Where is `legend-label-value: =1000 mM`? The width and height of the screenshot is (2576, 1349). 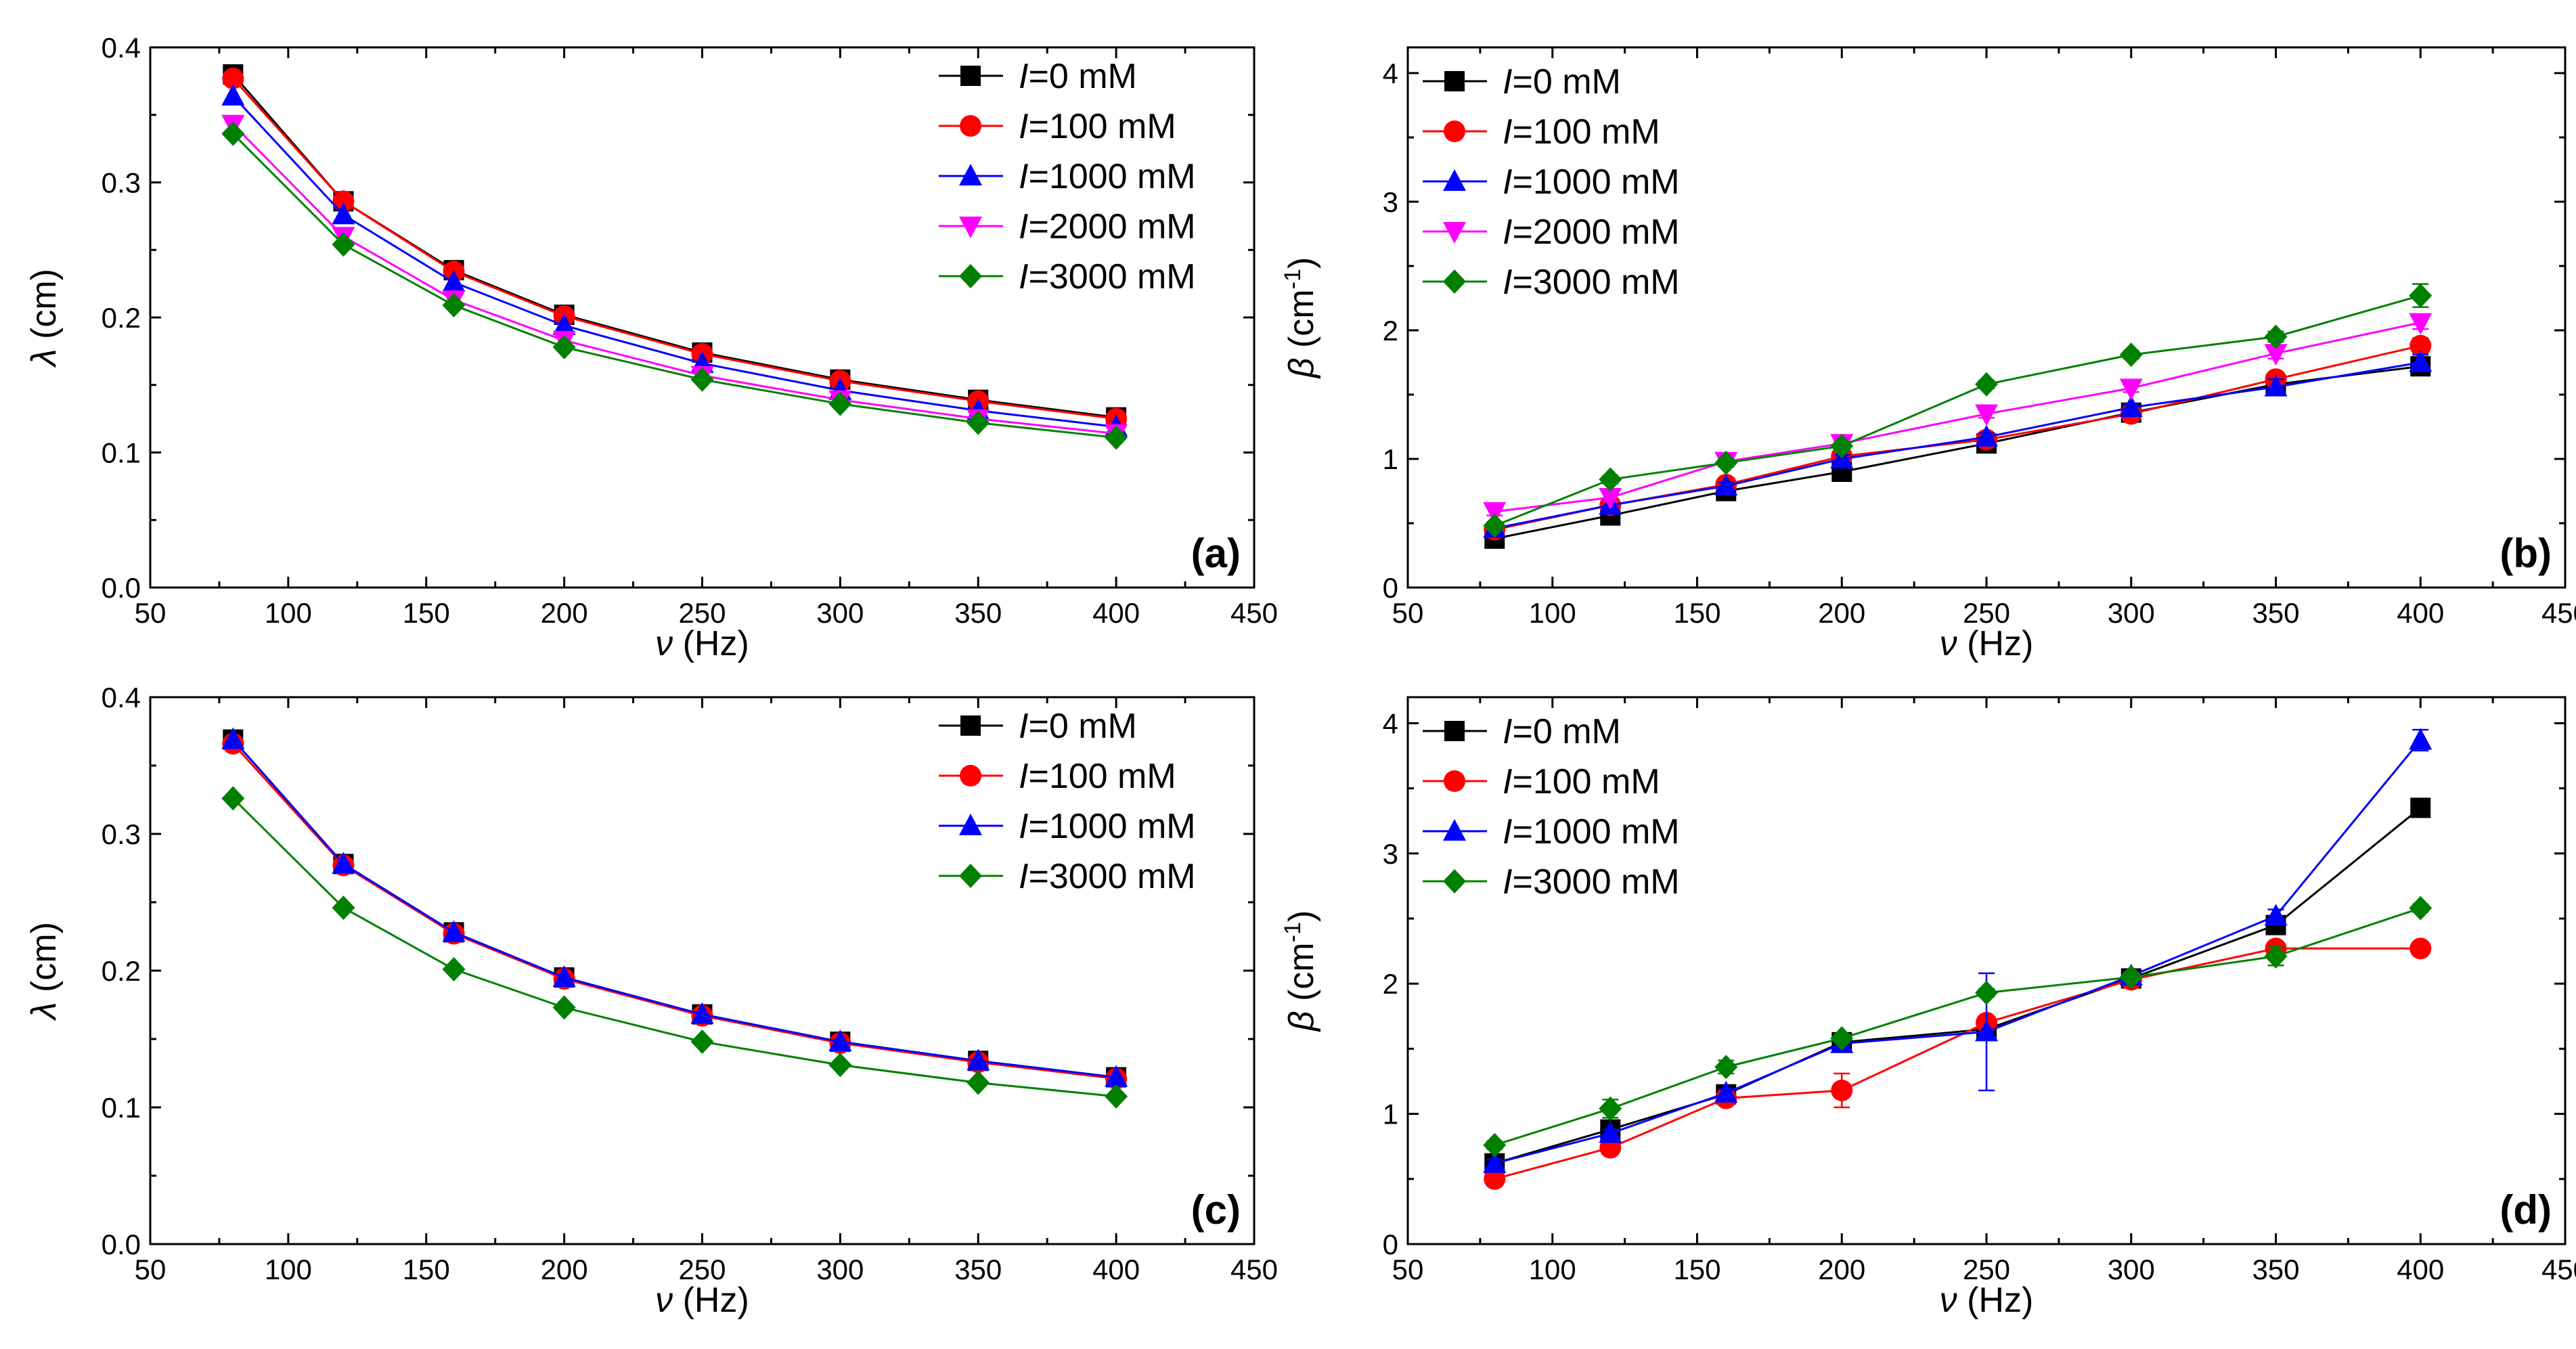 legend-label-value: =1000 mM is located at coordinates (1595, 182).